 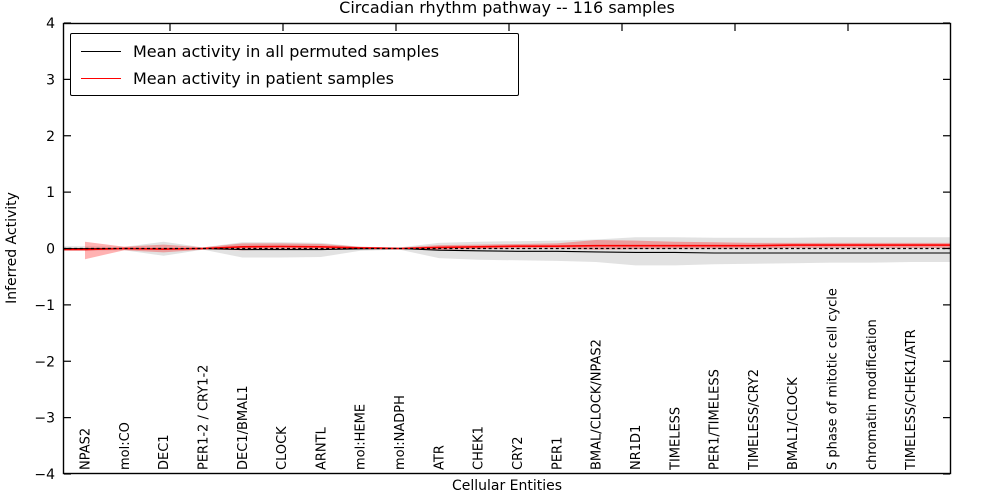 What do you see at coordinates (204, 417) in the screenshot?
I see `x-category-label: PER1-2 / CRY1-2` at bounding box center [204, 417].